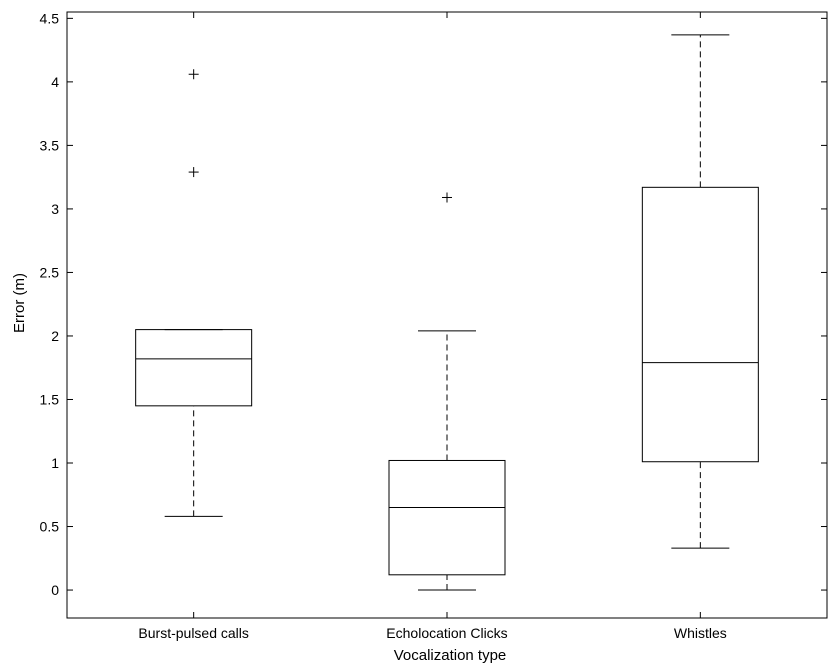 The height and width of the screenshot is (666, 832). Describe the element at coordinates (50, 527) in the screenshot. I see `y-tick-label: 0.5` at that location.